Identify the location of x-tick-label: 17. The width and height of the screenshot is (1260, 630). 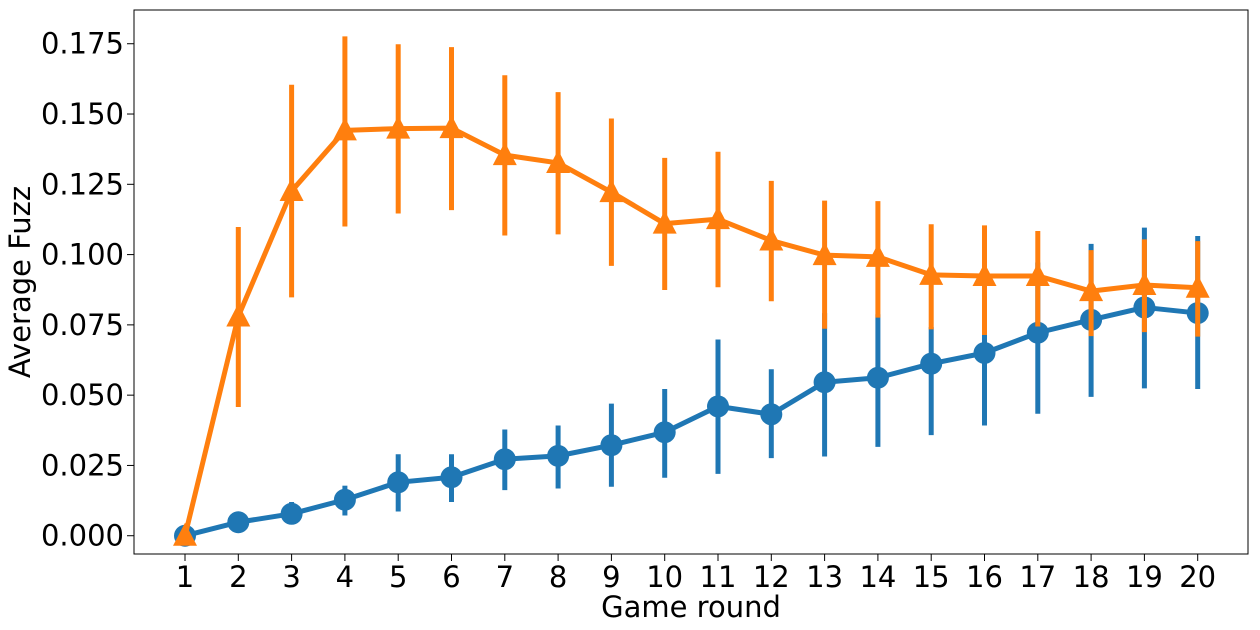
(1037, 577).